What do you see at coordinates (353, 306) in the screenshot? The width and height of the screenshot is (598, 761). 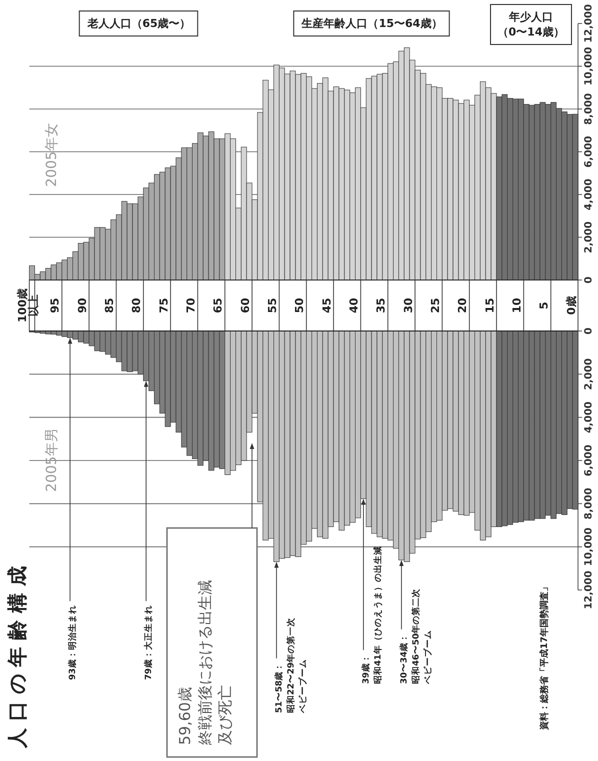 I see `x-tick-label: 40` at bounding box center [353, 306].